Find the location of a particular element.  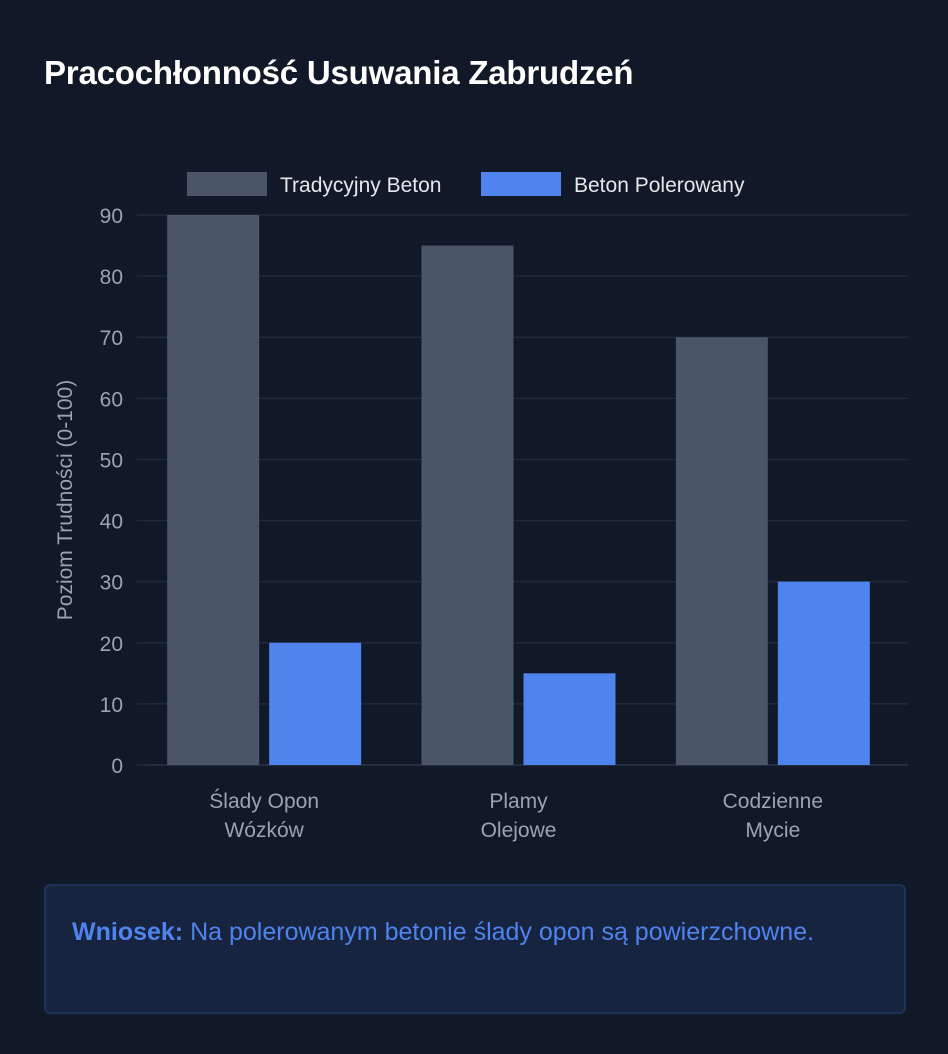

y-tick-label: 90 is located at coordinates (111, 216).